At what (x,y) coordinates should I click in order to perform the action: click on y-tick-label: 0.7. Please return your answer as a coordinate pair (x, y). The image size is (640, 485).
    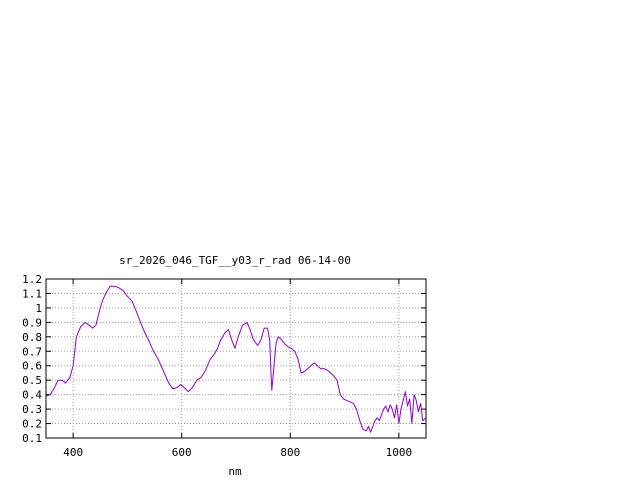
    Looking at the image, I should click on (32, 351).